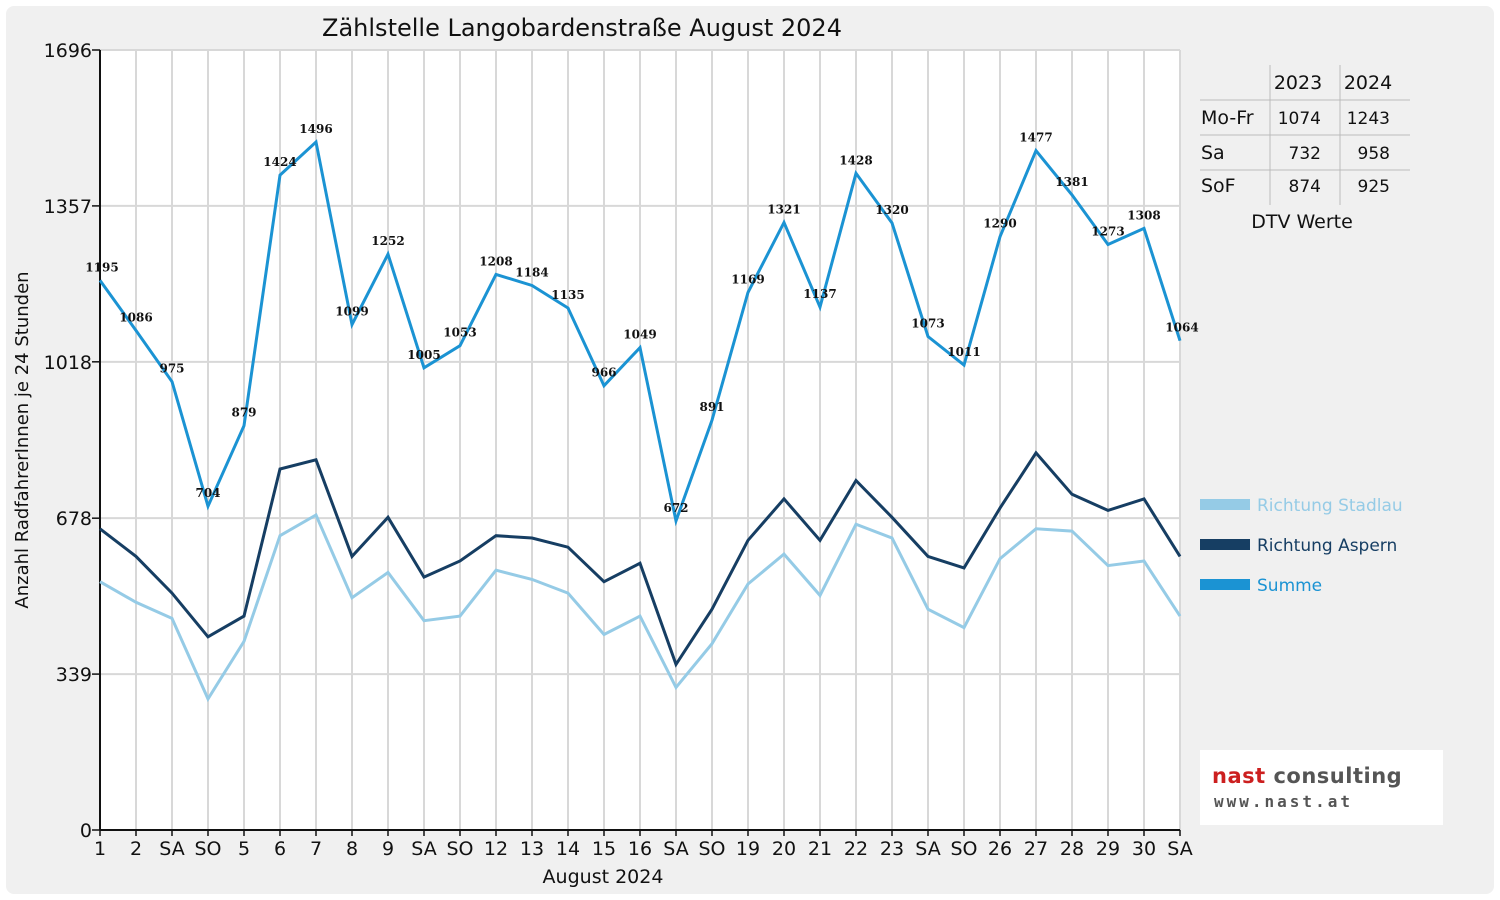 This screenshot has height=900, width=1500. What do you see at coordinates (1327, 546) in the screenshot?
I see `legend-label: Richtung Aspern` at bounding box center [1327, 546].